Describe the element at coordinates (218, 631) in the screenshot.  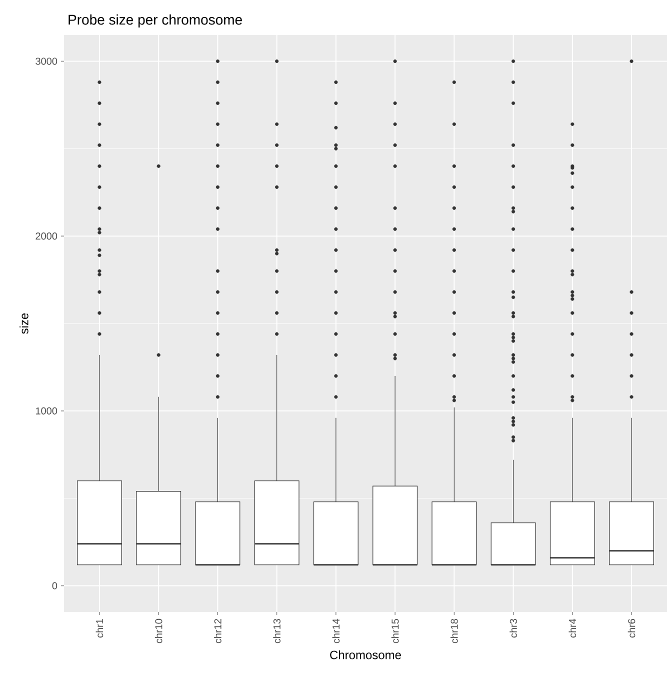
I see `x-tick-label: chr12` at that location.